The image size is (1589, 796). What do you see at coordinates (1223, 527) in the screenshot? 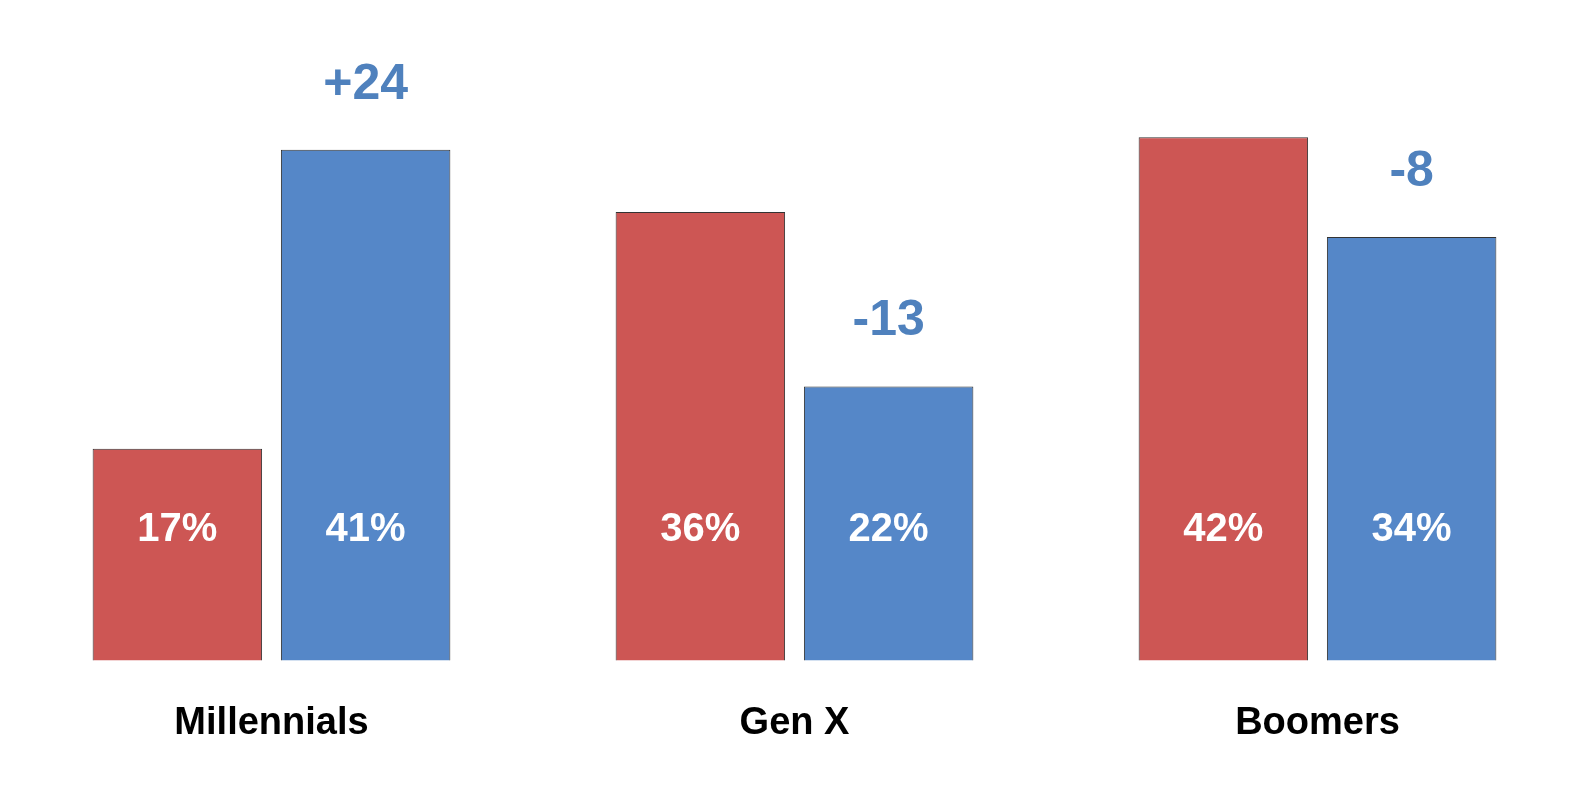
I see `data-label: 42%` at bounding box center [1223, 527].